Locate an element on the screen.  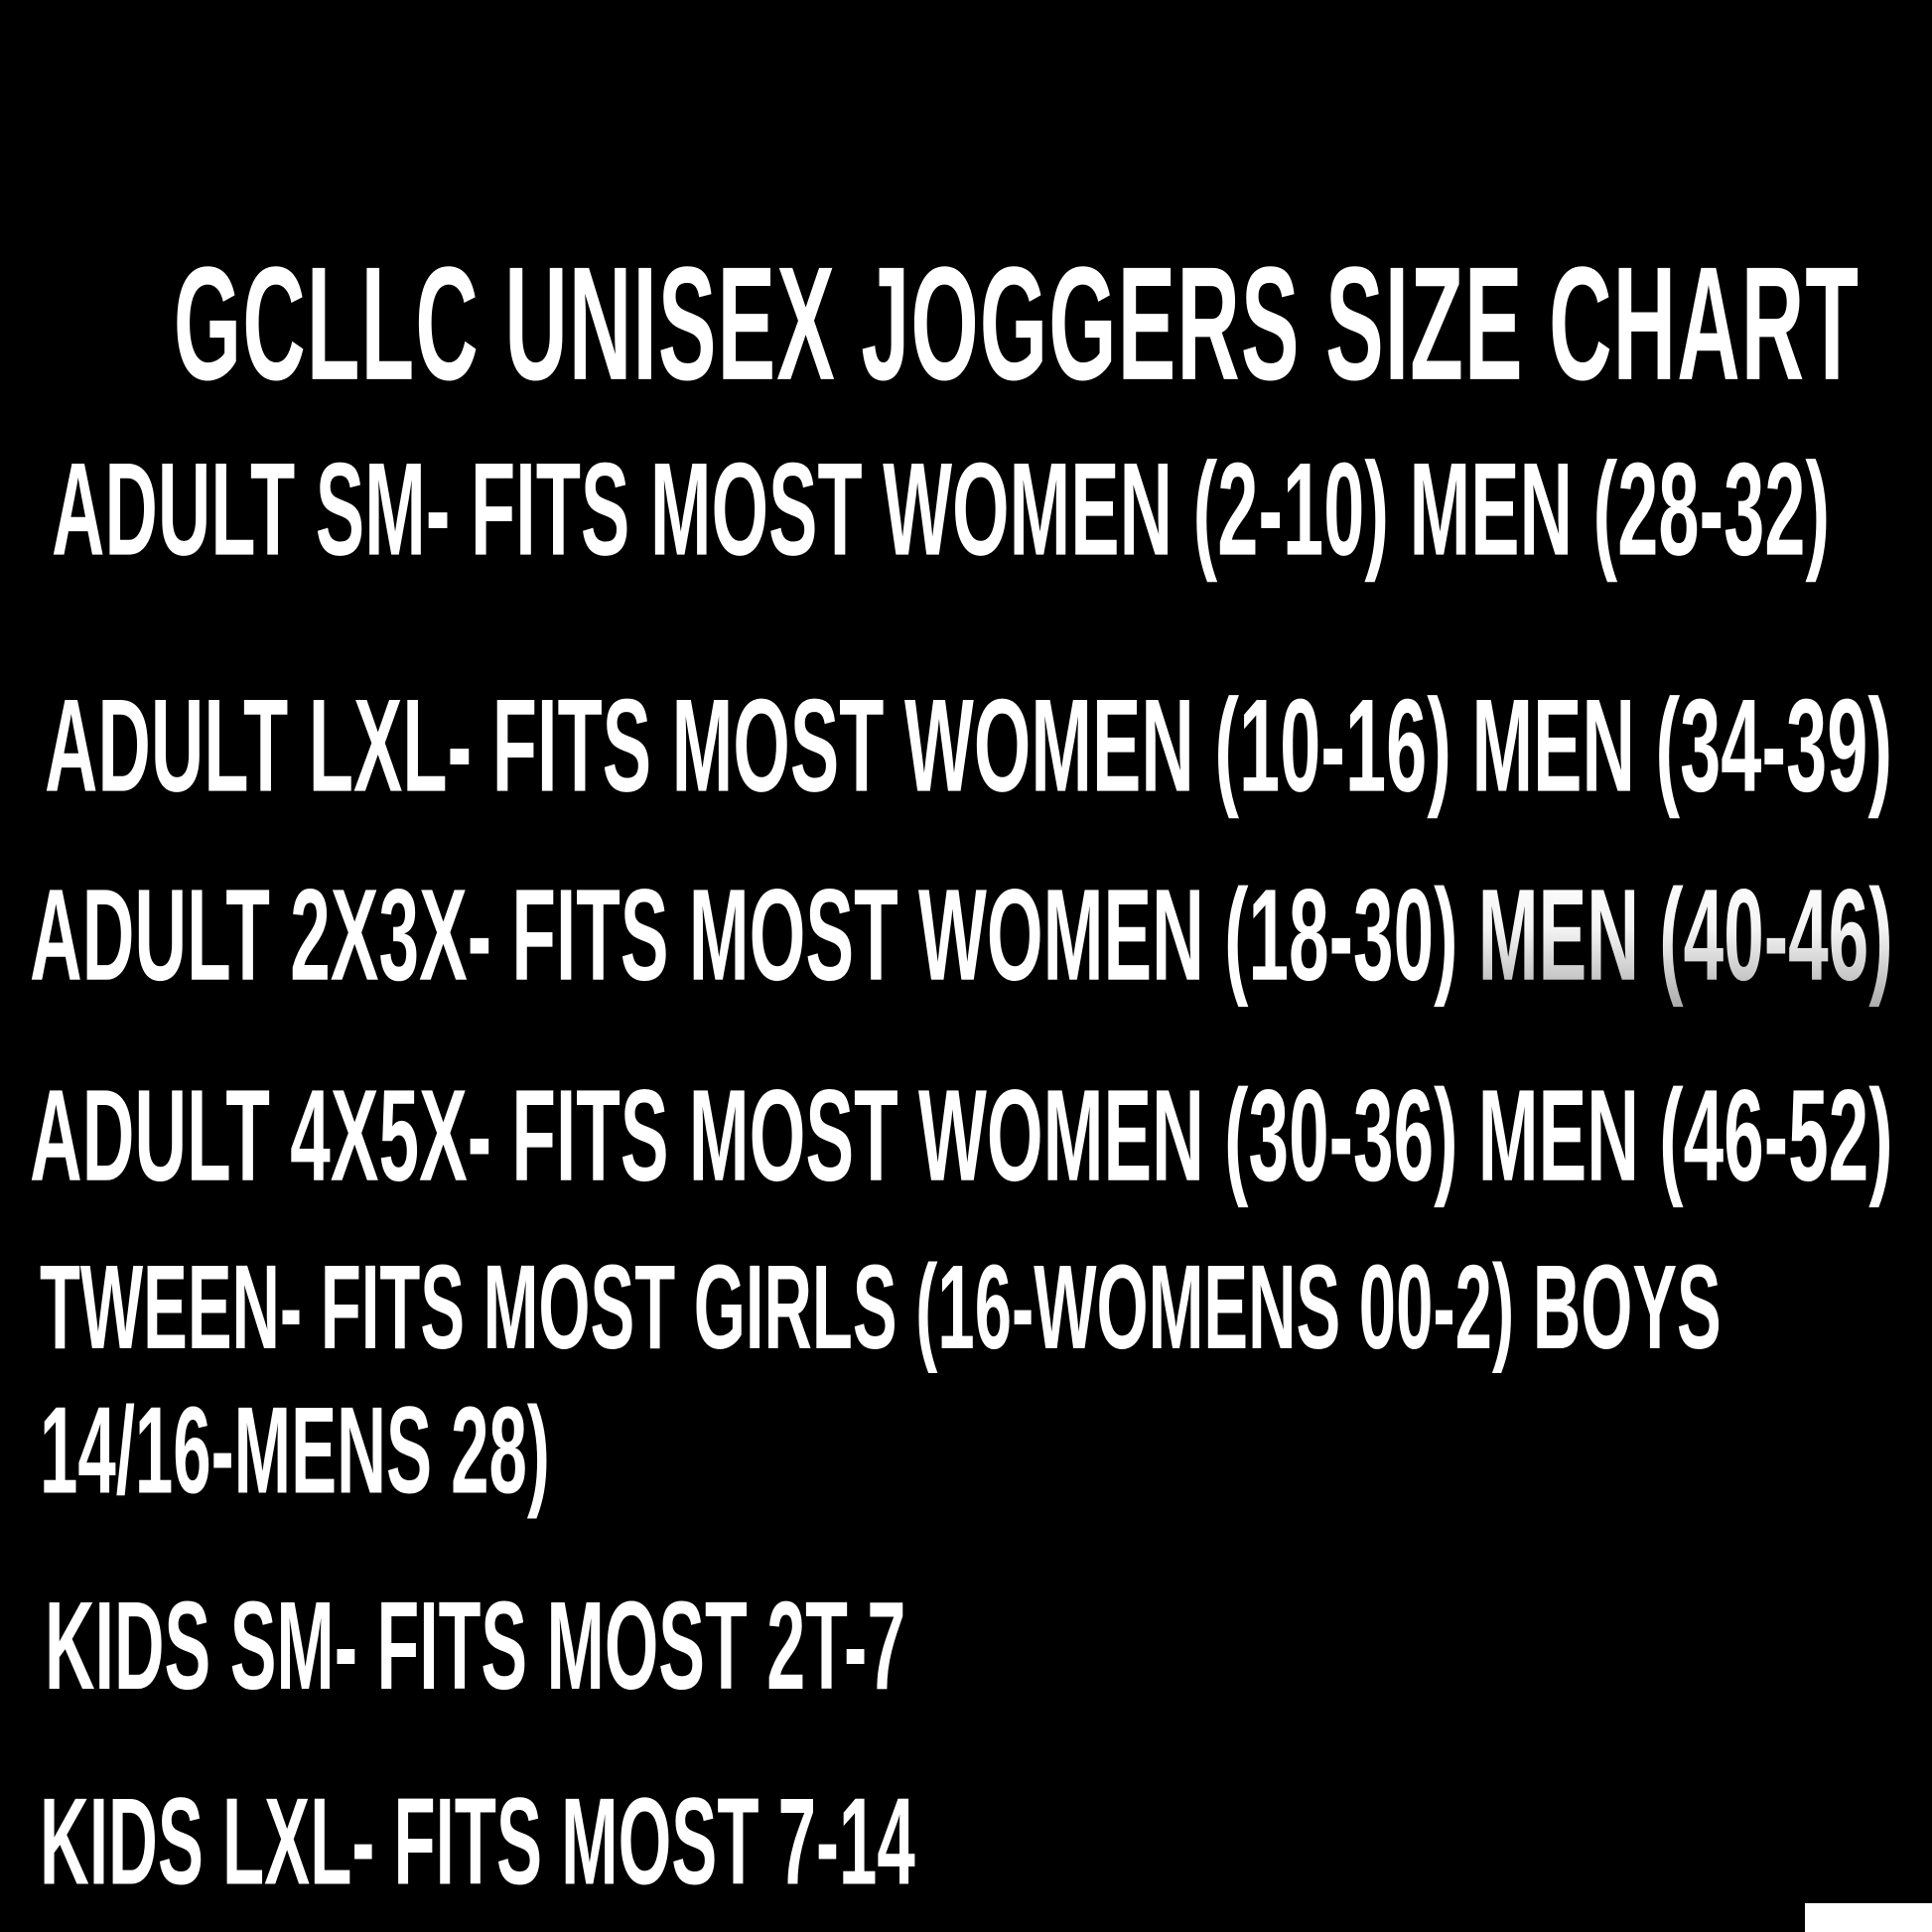
size-row-tween-line2: 14/16-MENS 28) is located at coordinates (295, 1451).